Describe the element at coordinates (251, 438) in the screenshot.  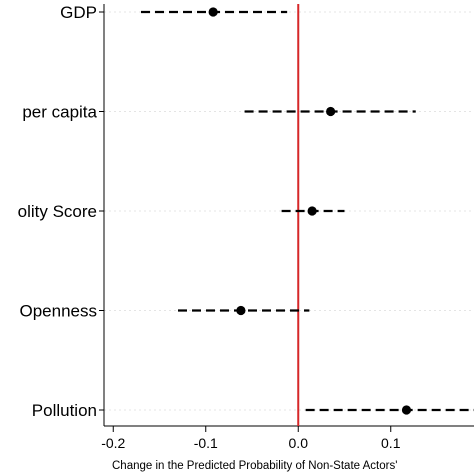
I see `x-ticks: -0.2 -0.1 0.0 0.1` at that location.